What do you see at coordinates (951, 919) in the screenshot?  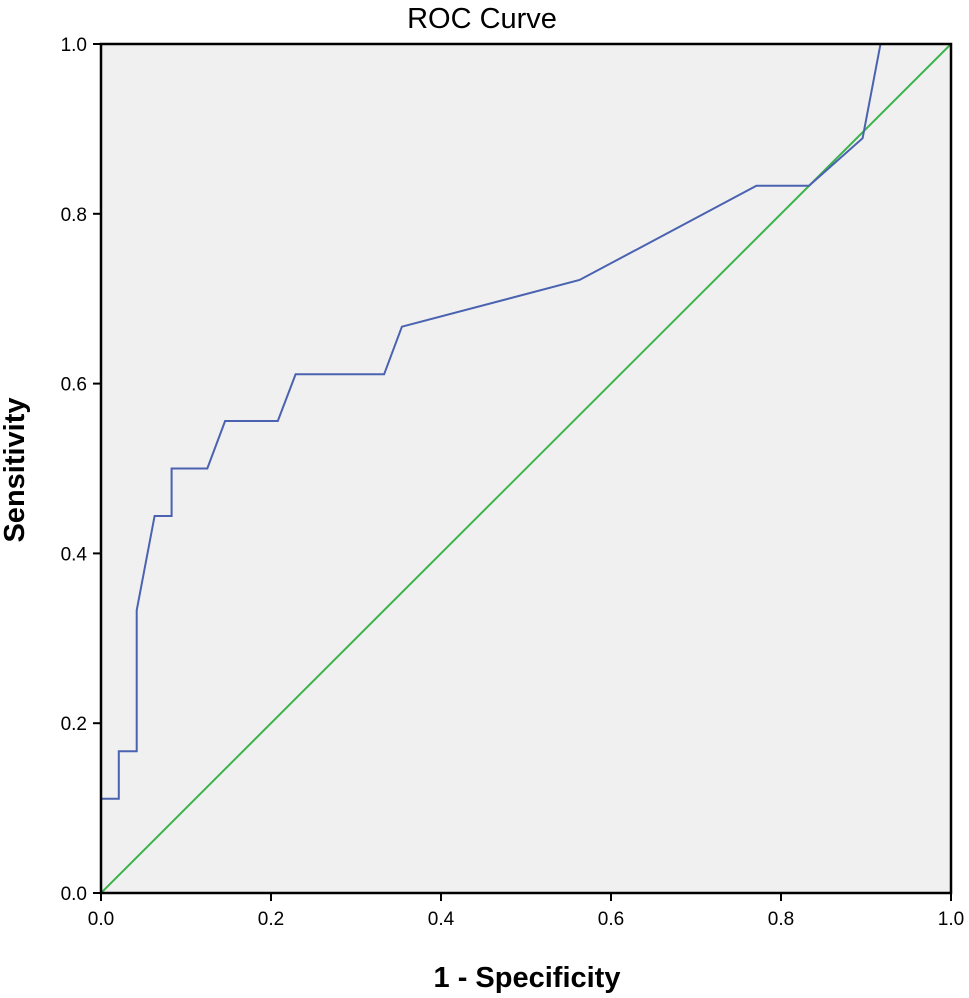 I see `x-tick-label: 1.0` at bounding box center [951, 919].